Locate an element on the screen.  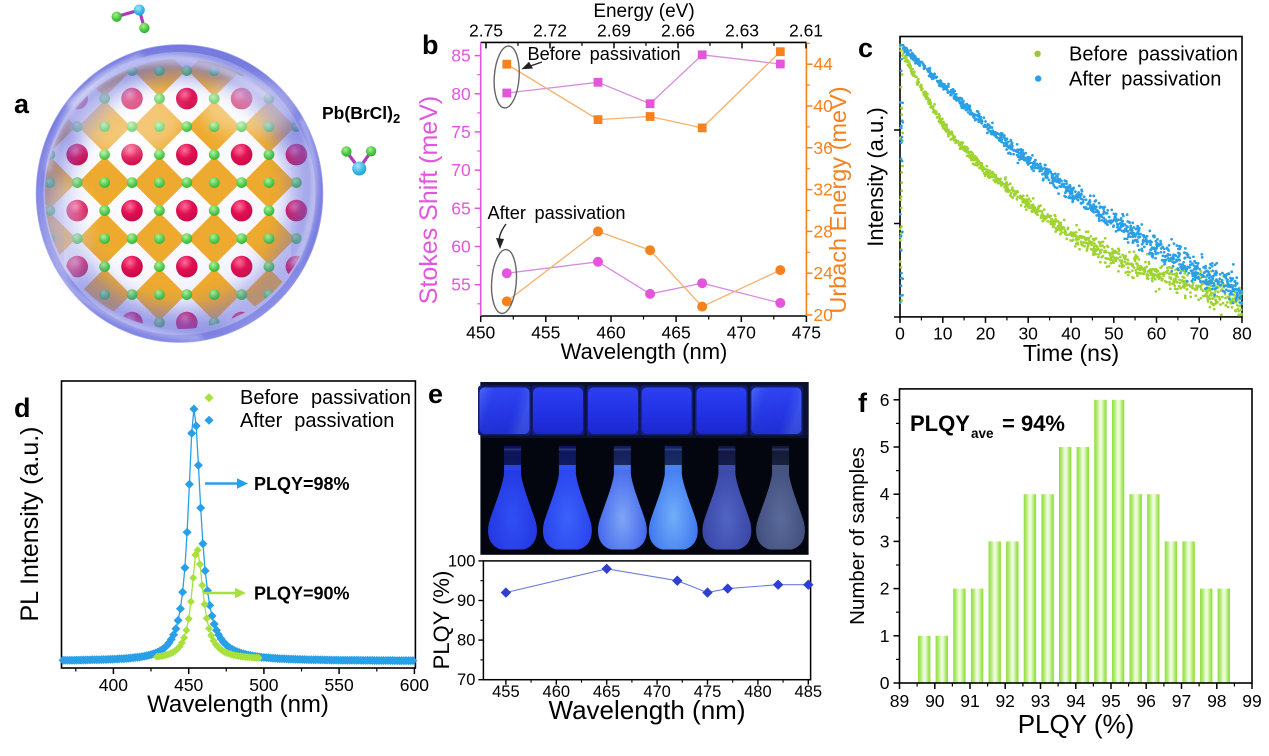
svg-text: Energy (eV) is located at coordinates (643, 11).